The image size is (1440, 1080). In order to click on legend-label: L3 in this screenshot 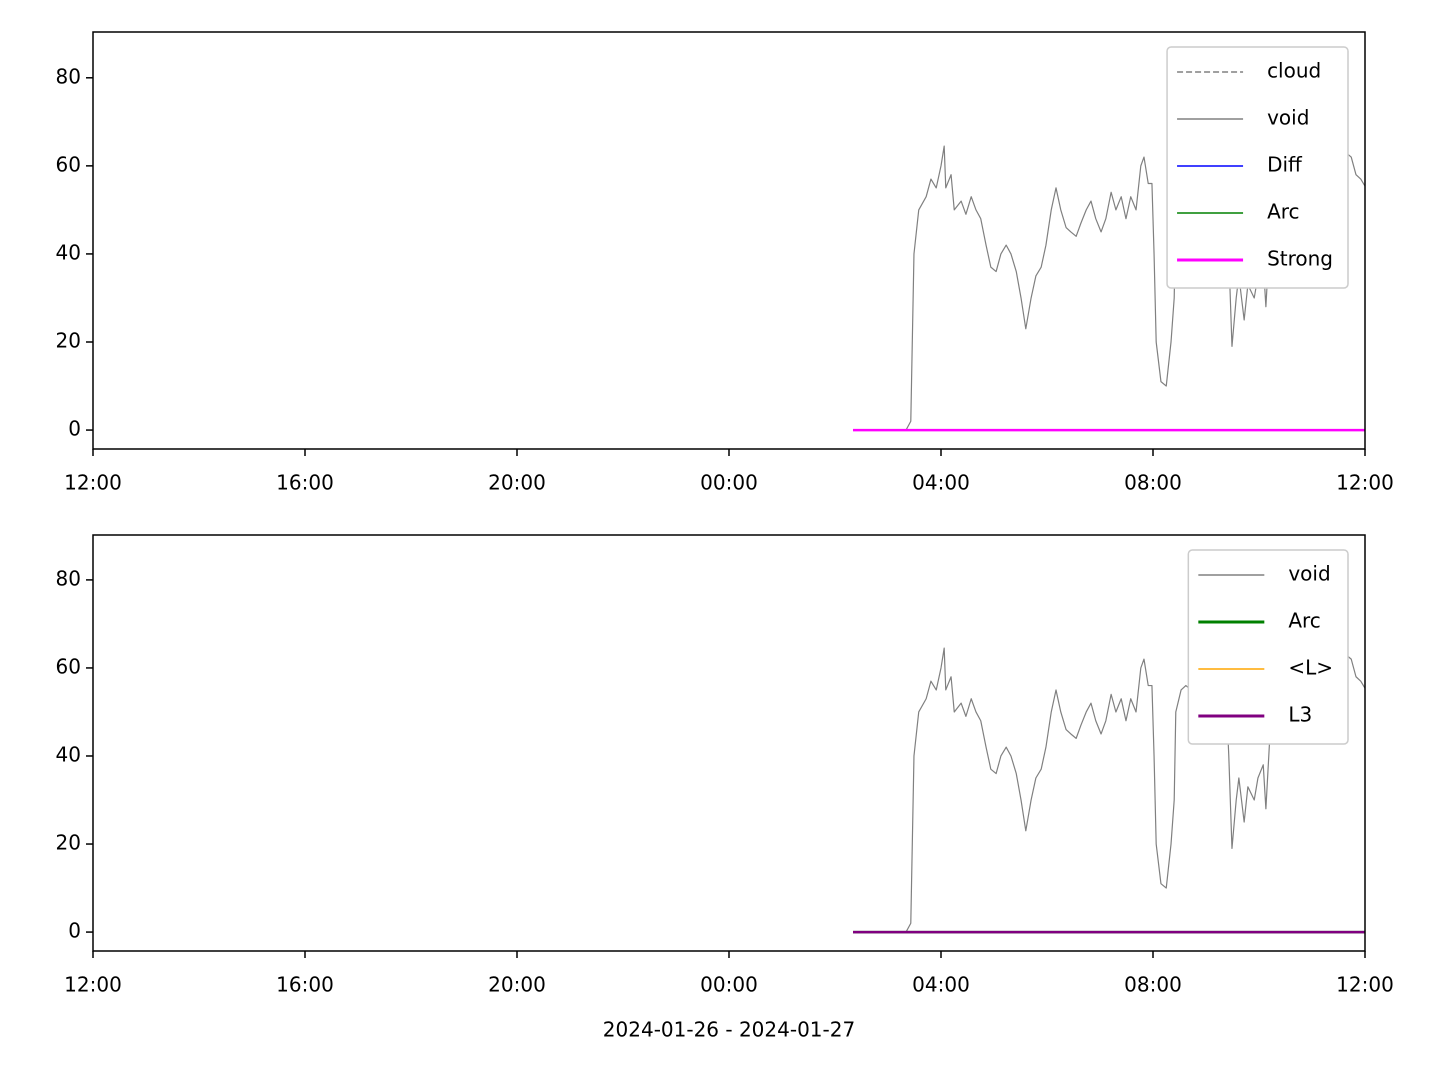, I will do `click(1300, 715)`.